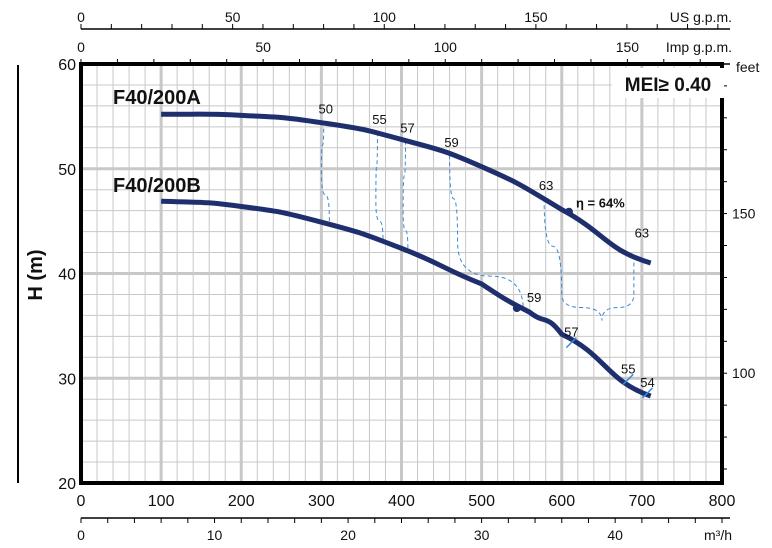 This screenshot has width=772, height=548. I want to click on imp-gpm-axis-tick-label: 50, so click(263, 47).